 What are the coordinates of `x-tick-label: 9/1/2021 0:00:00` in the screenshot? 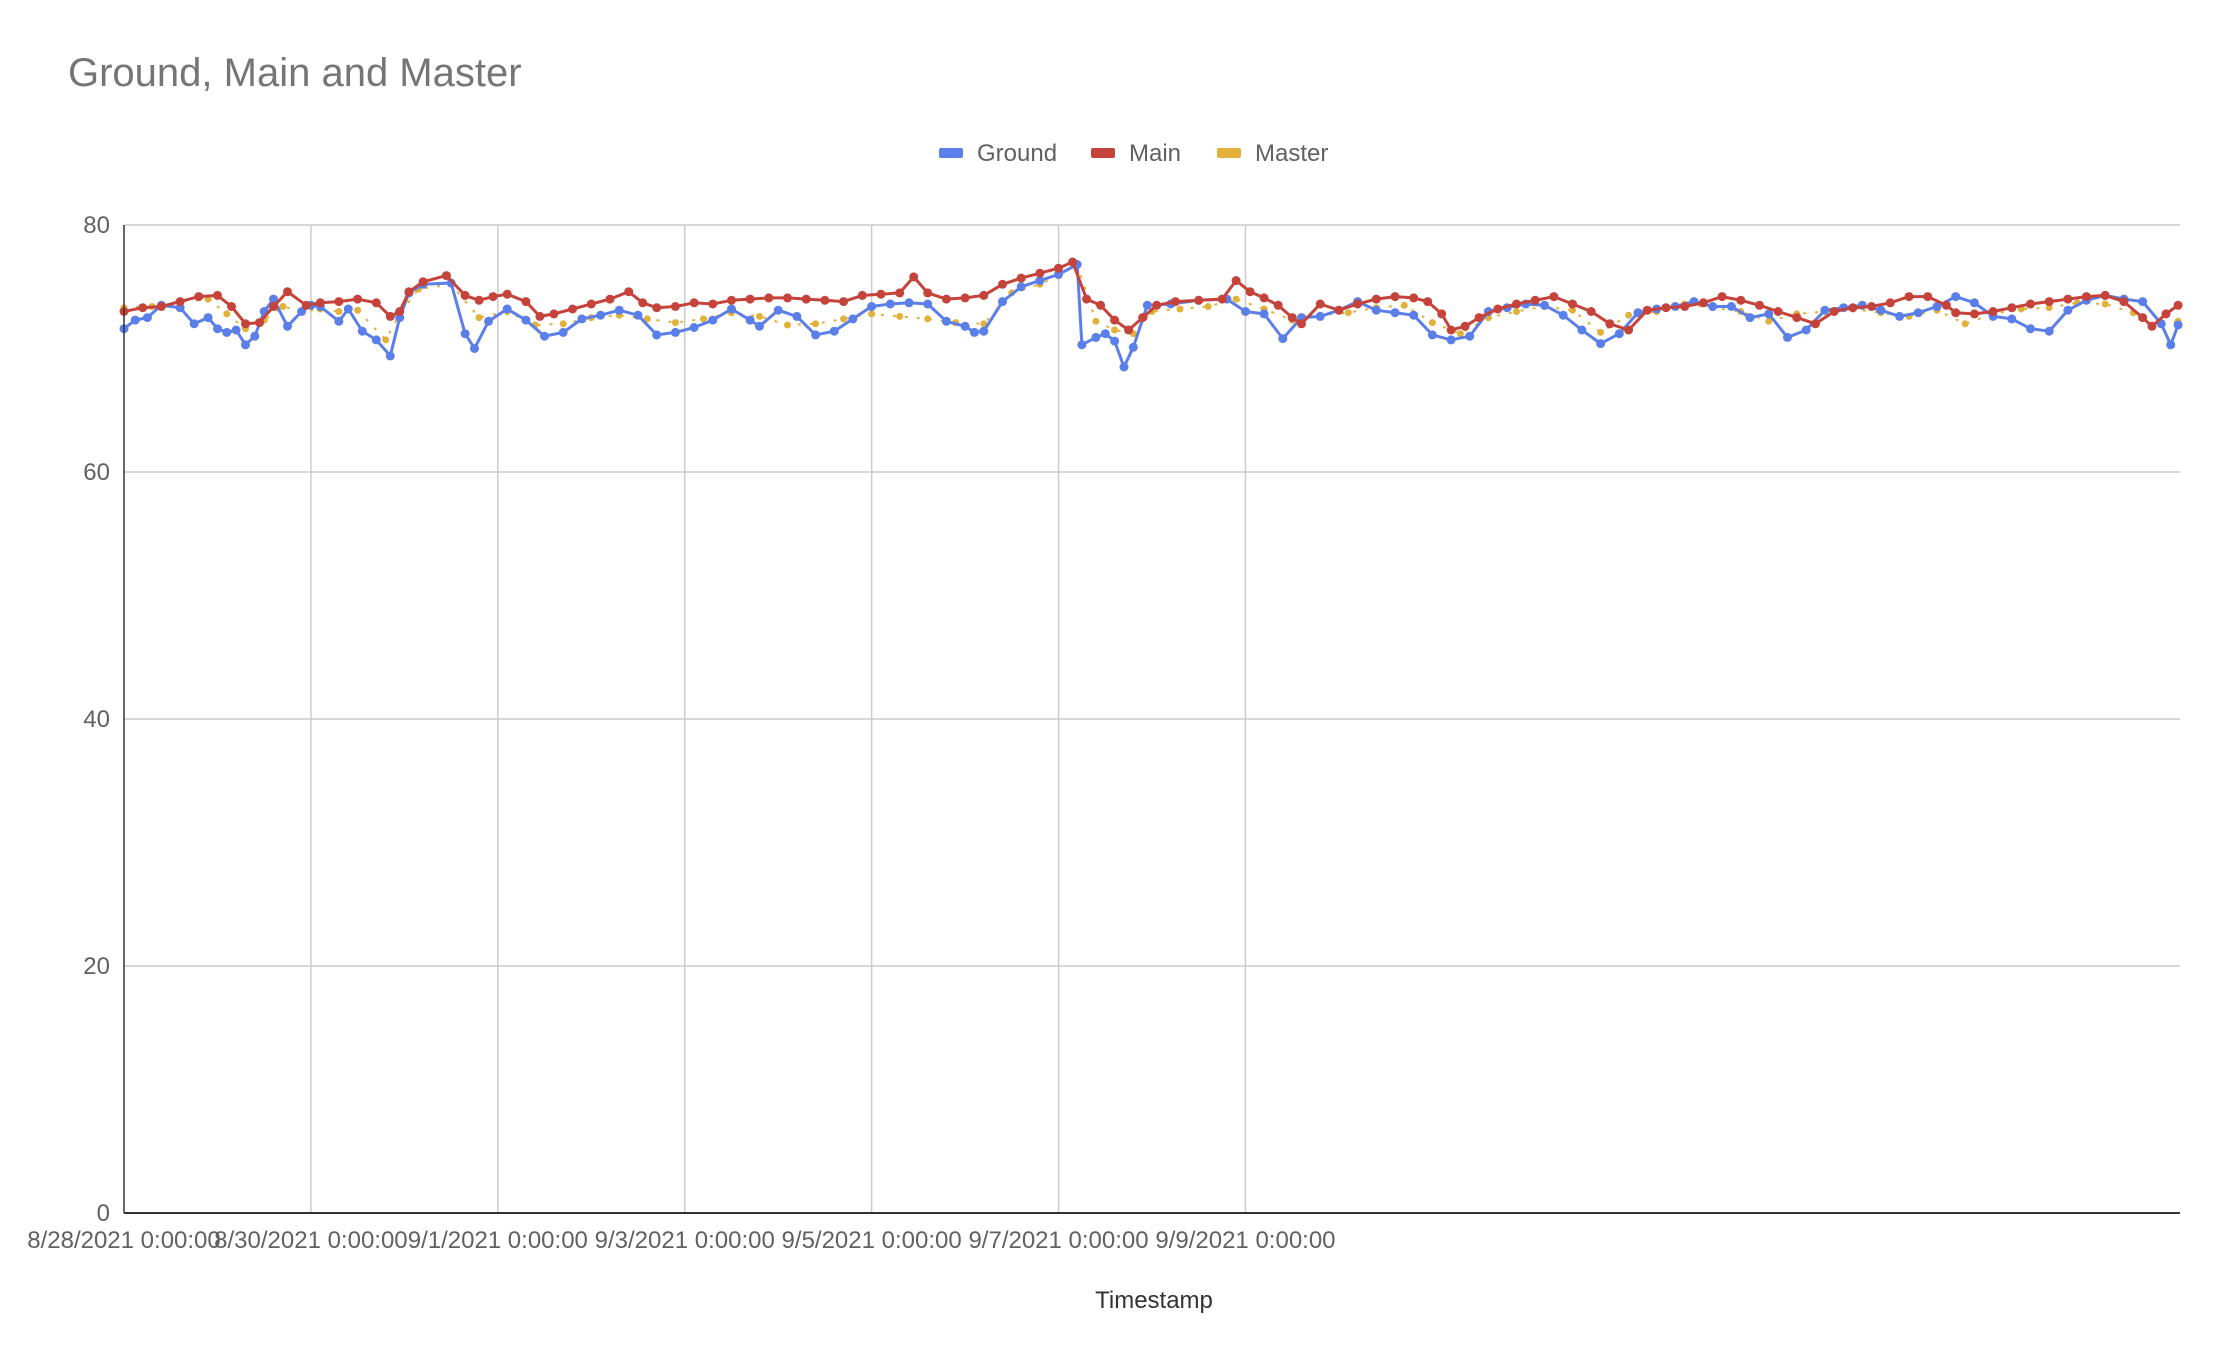 It's located at (498, 1240).